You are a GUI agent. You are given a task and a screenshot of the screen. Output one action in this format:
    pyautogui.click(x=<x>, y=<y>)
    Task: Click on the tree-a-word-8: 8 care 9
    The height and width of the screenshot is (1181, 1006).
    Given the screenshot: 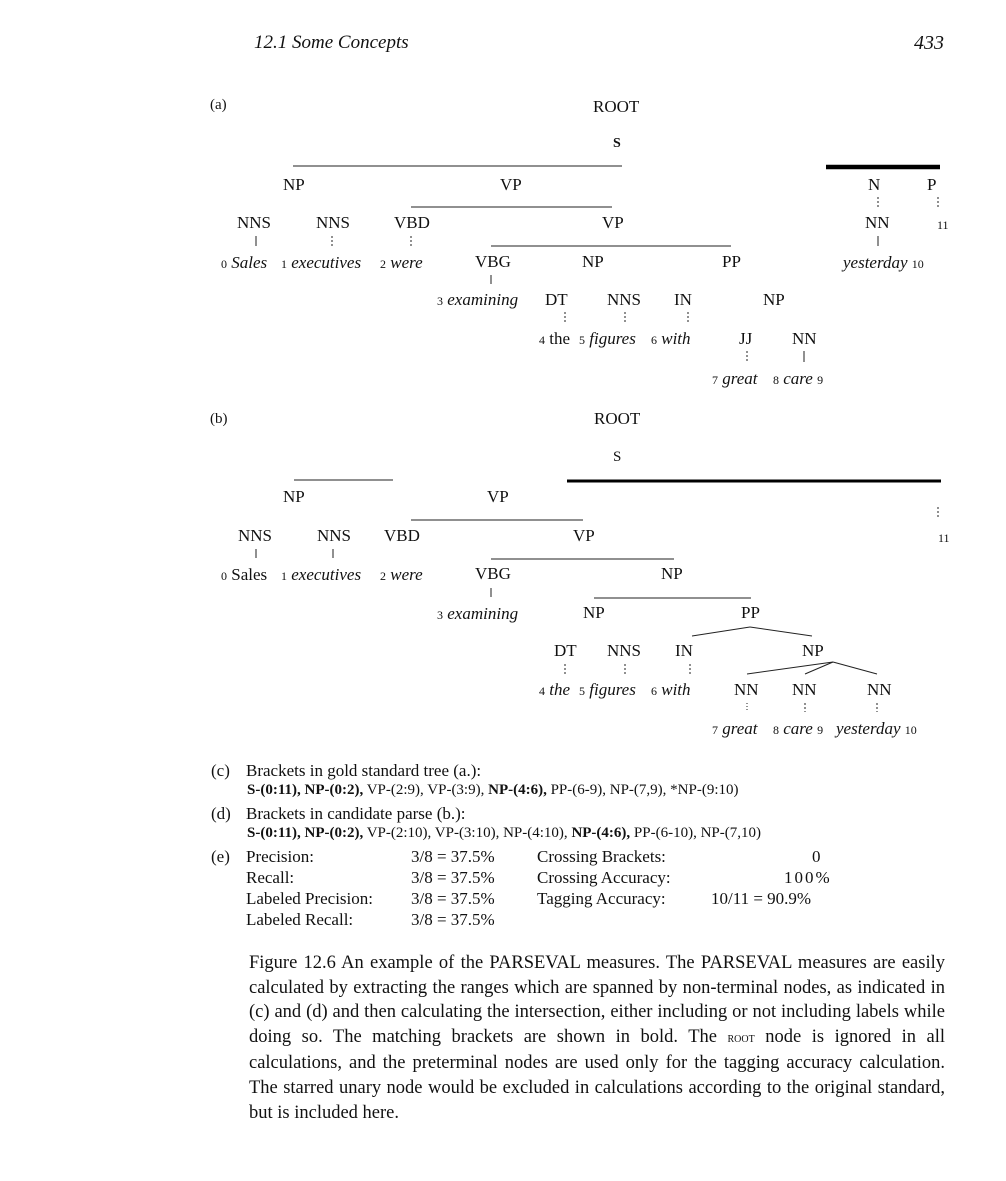 What is the action you would take?
    pyautogui.click(x=798, y=378)
    